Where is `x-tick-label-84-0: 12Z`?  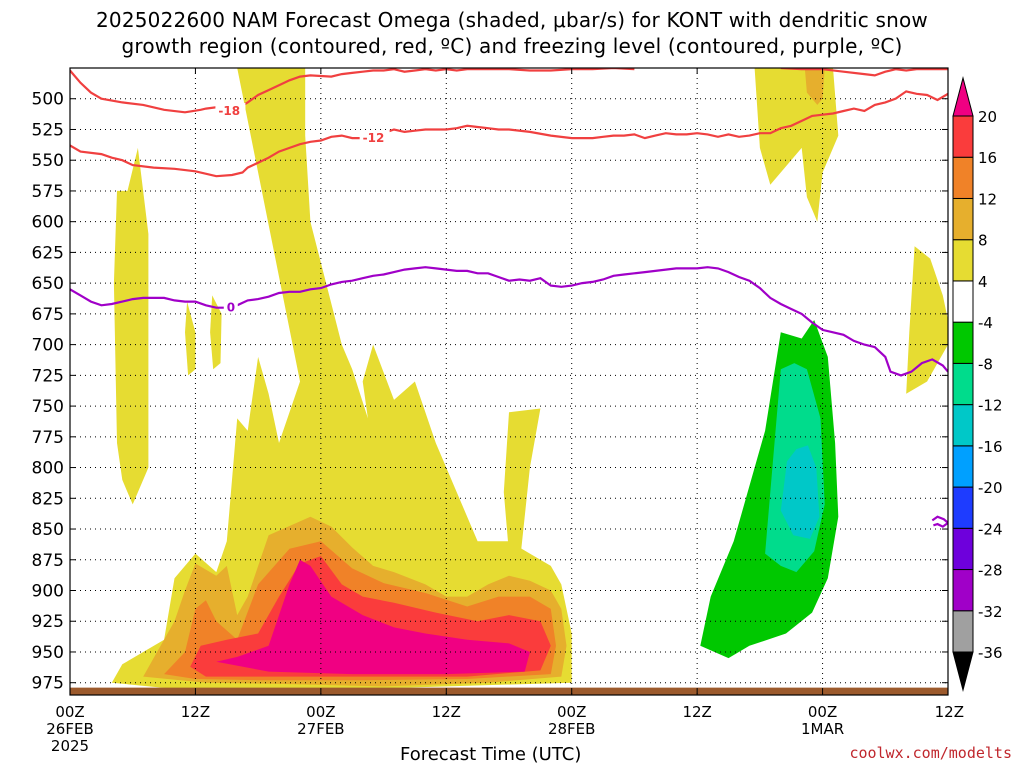 x-tick-label-84-0: 12Z is located at coordinates (949, 712).